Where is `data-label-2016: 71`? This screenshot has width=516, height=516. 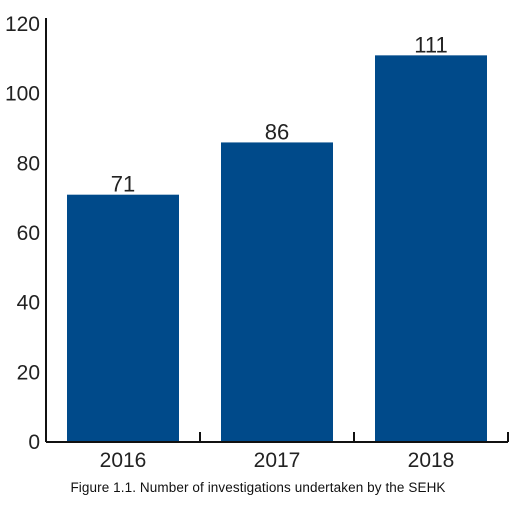 data-label-2016: 71 is located at coordinates (123, 184).